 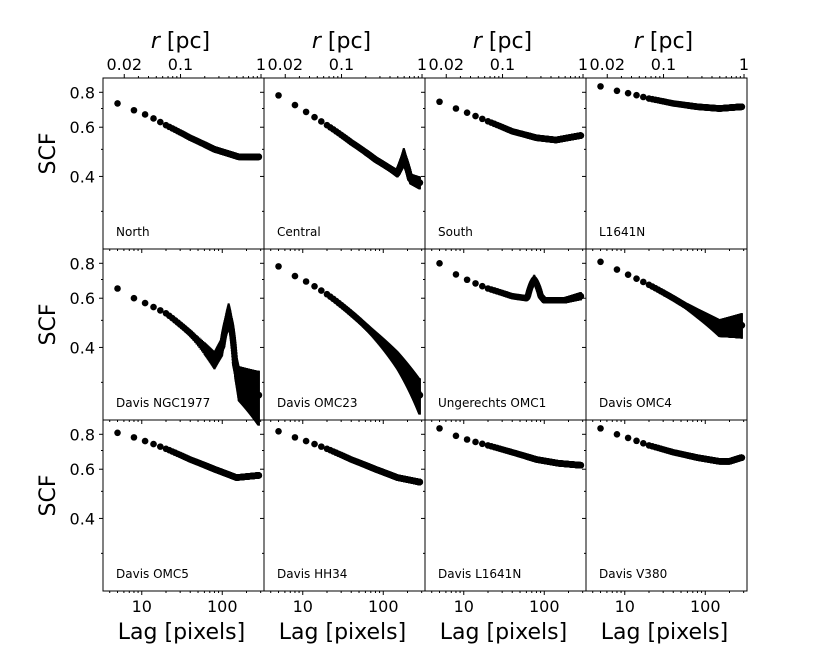 What do you see at coordinates (299, 232) in the screenshot?
I see `panel-label: Central` at bounding box center [299, 232].